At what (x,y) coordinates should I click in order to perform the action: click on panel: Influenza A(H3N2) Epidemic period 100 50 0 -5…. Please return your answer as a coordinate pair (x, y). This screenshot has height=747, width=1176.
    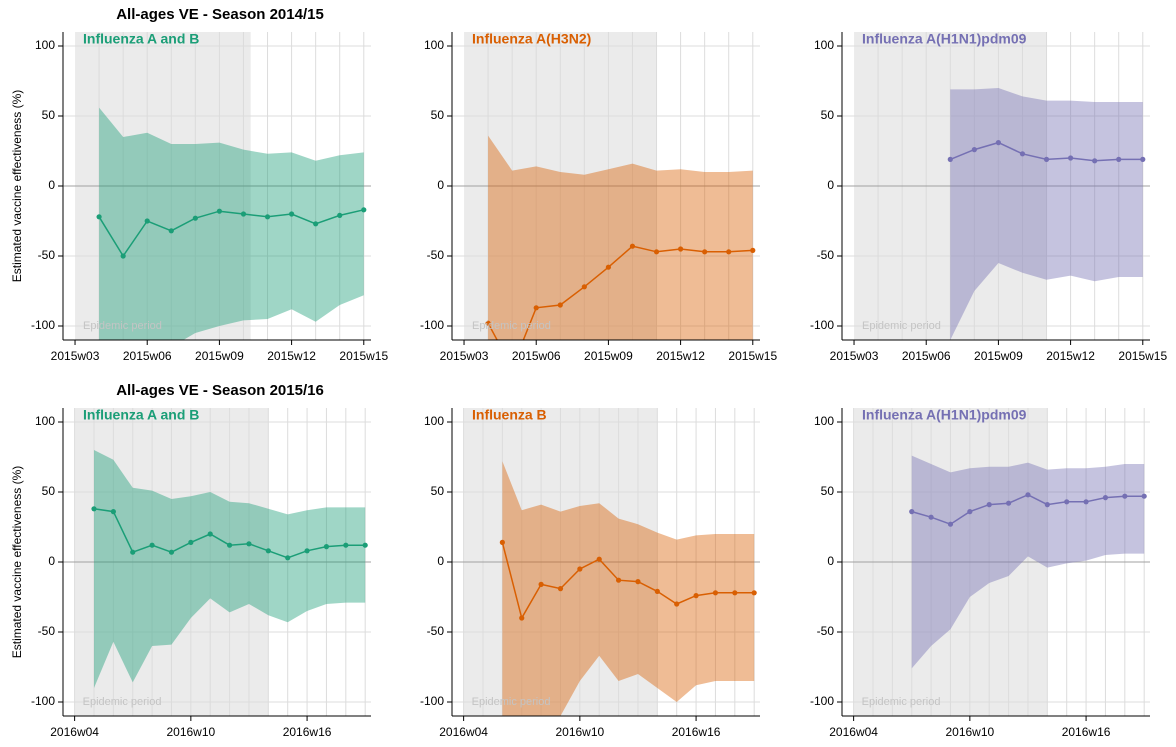
    Looking at the image, I should click on (598, 197).